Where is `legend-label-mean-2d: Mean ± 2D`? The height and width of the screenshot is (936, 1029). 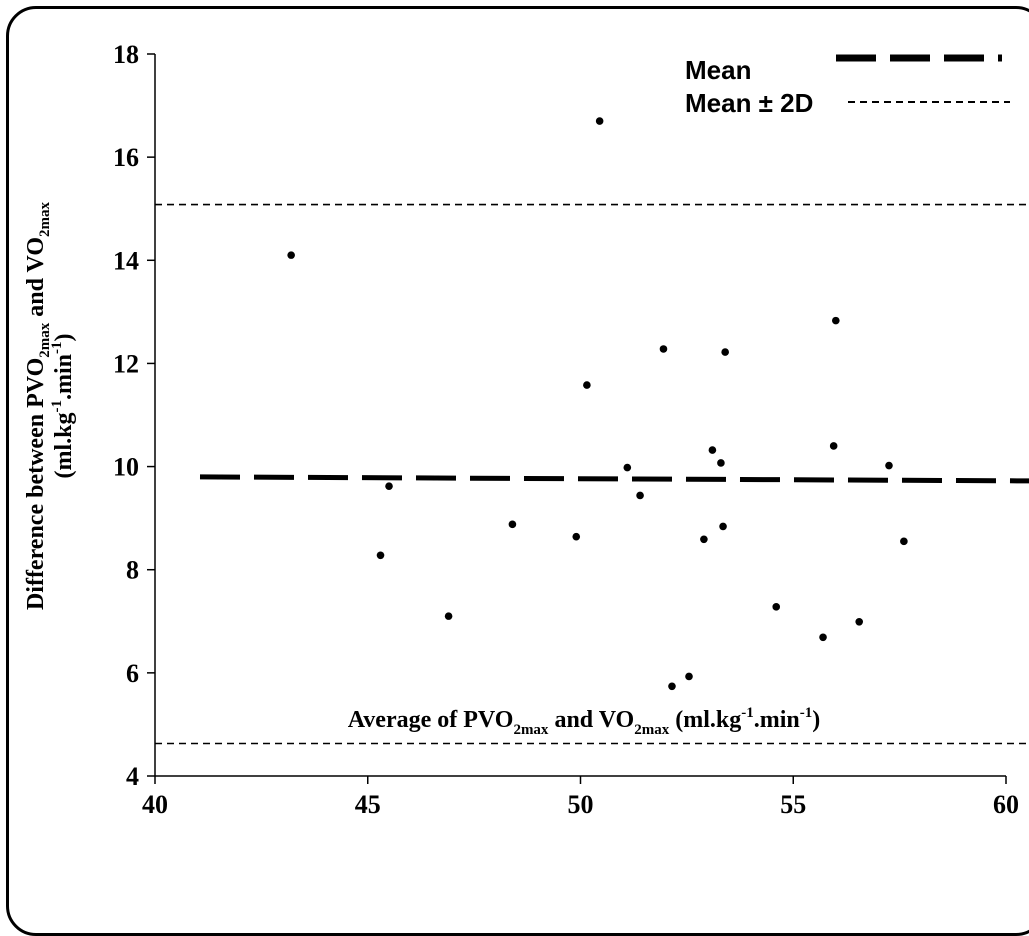 legend-label-mean-2d: Mean ± 2D is located at coordinates (749, 103).